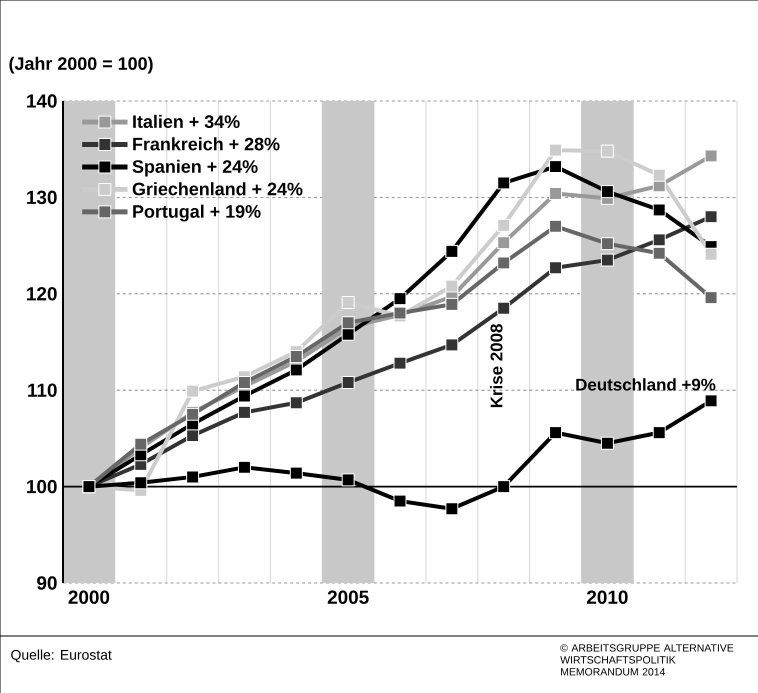  I want to click on y-tick-label: 110, so click(42, 390).